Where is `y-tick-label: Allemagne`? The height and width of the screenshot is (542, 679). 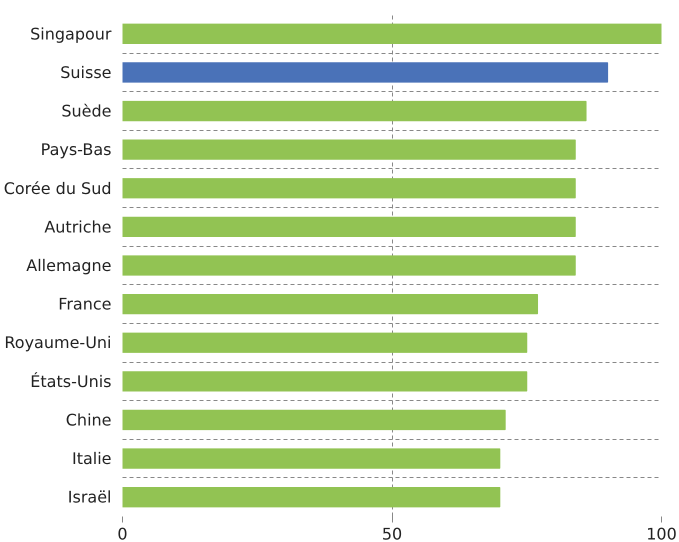
y-tick-label: Allemagne is located at coordinates (69, 265).